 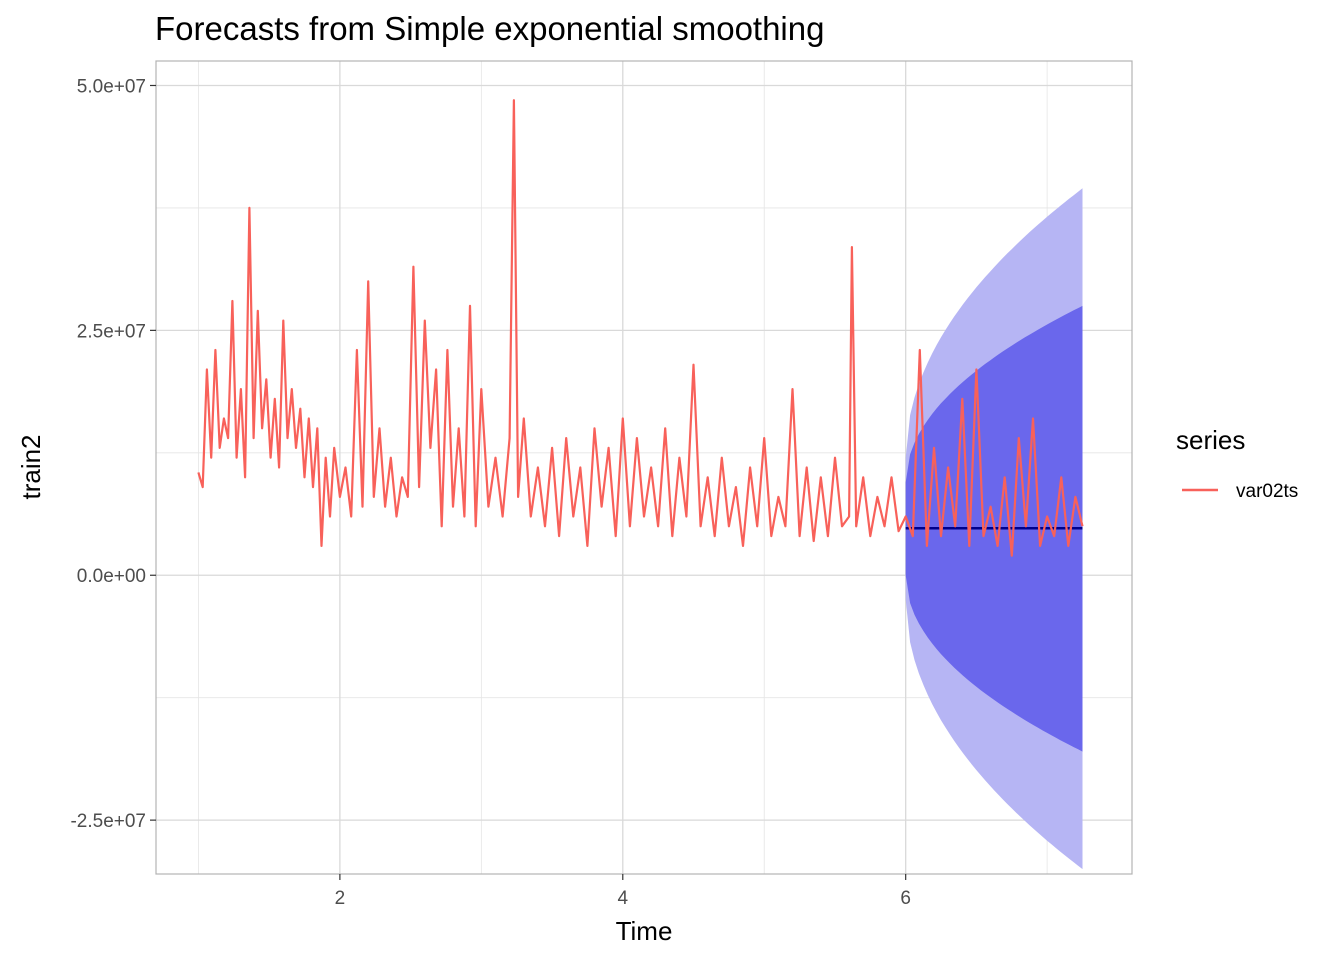 What do you see at coordinates (1210, 440) in the screenshot?
I see `legend-title: series` at bounding box center [1210, 440].